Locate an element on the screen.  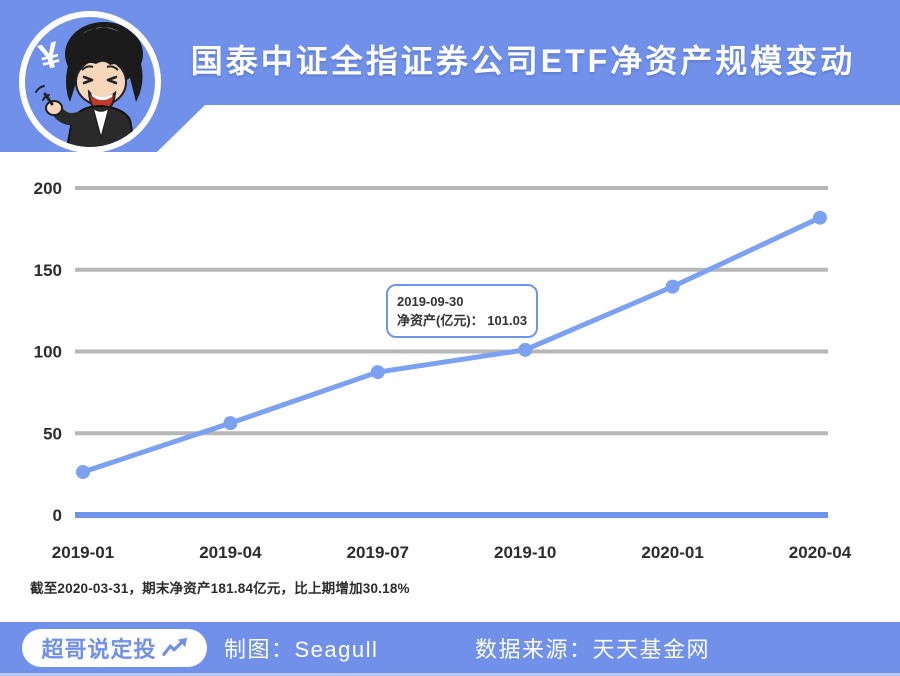
avatar: ¥ is located at coordinates (90, 81).